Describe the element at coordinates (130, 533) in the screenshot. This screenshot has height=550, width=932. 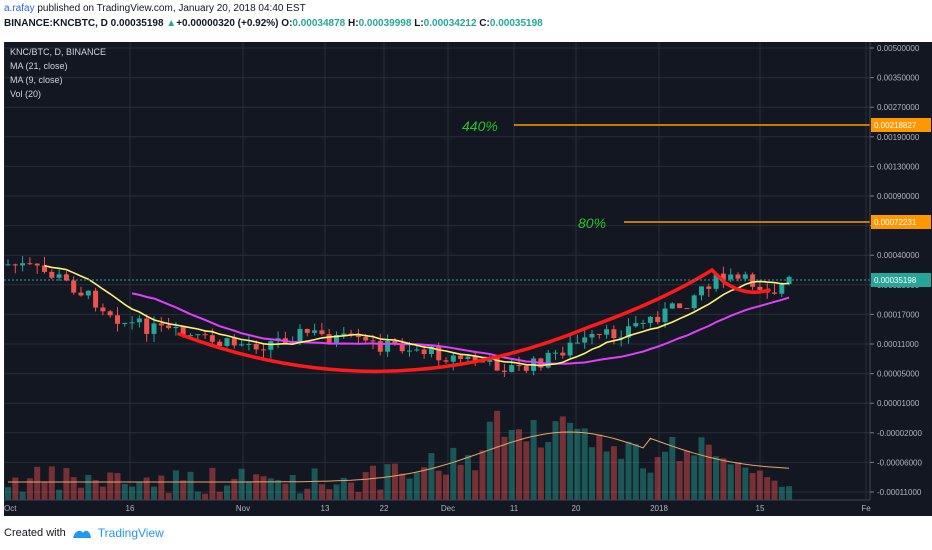
I see `tradingview-brand: TradingView` at that location.